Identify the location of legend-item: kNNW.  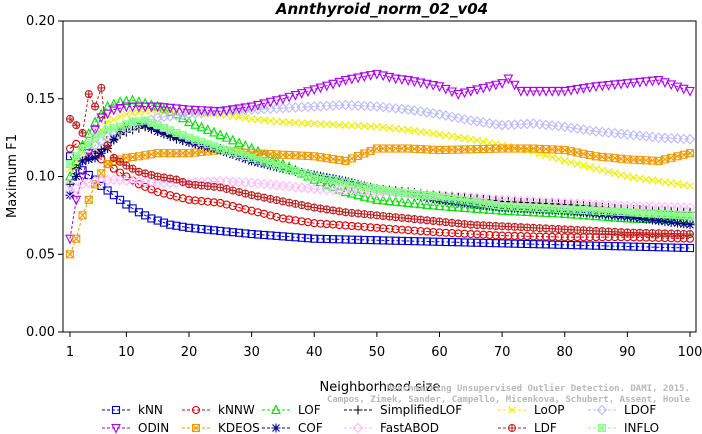
(218, 410).